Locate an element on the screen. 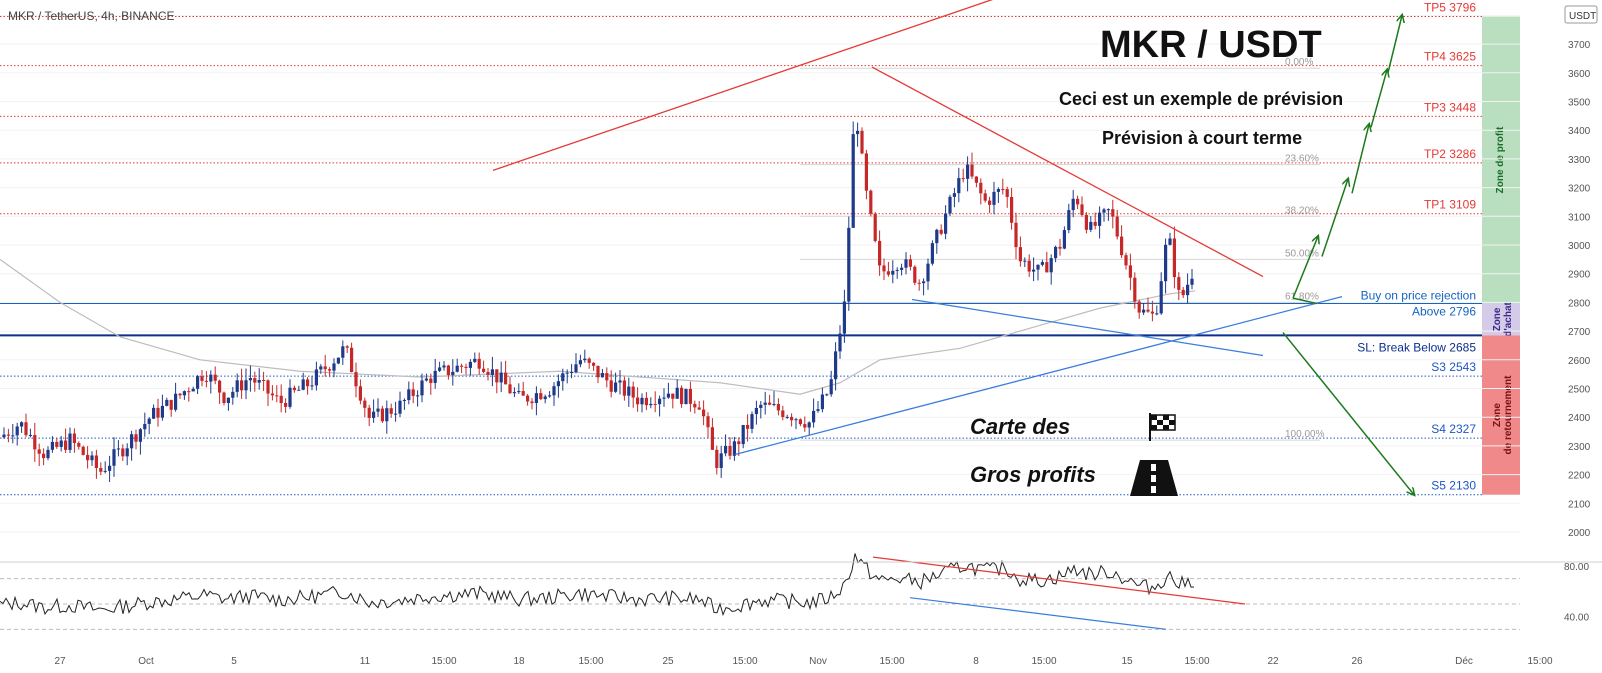  time-tick-label: 15 is located at coordinates (1127, 661).